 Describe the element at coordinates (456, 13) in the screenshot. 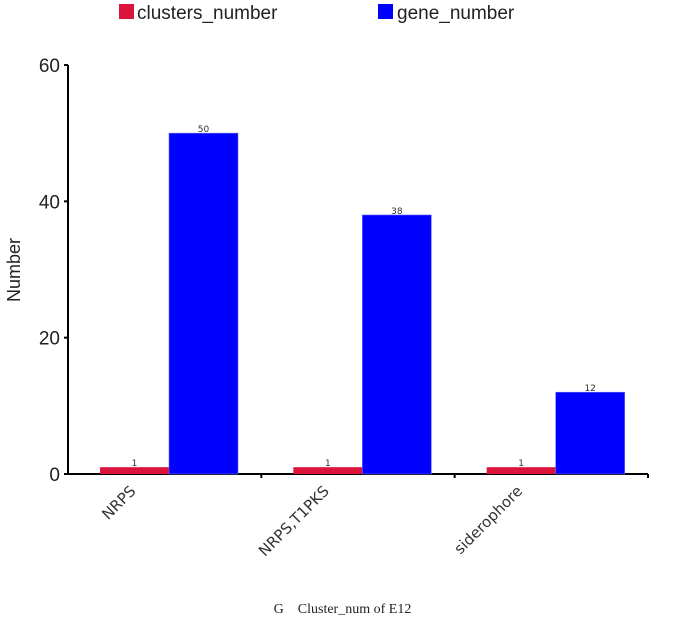

I see `legend-label: gene_number` at that location.